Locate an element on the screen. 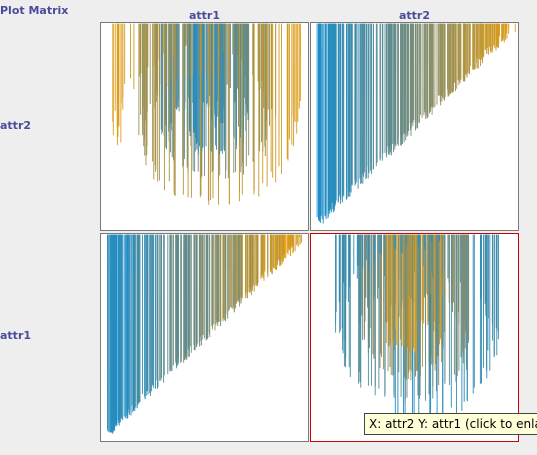 This screenshot has height=455, width=537. plot-tooltip: X: attr2 Y: attr1 (click to enla is located at coordinates (450, 424).